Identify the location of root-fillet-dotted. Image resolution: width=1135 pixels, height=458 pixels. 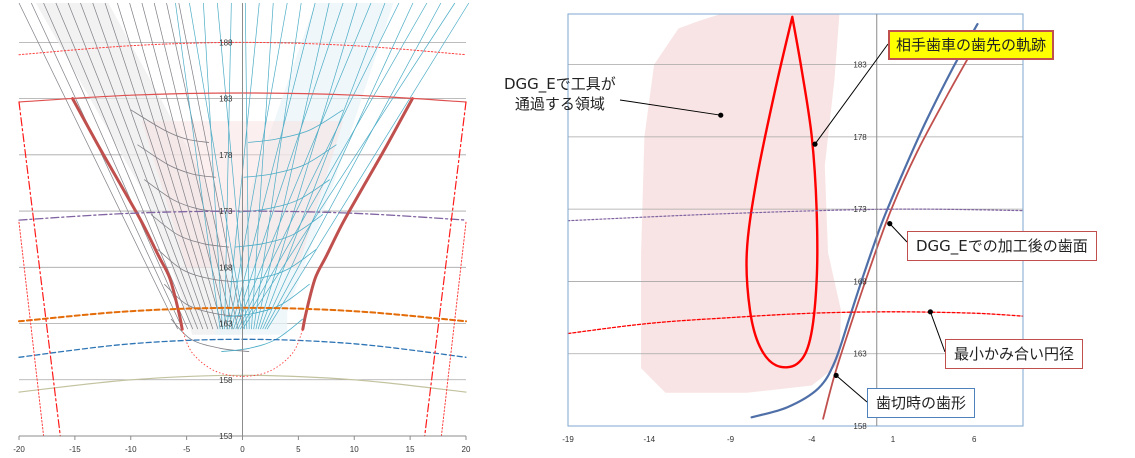
(242, 353).